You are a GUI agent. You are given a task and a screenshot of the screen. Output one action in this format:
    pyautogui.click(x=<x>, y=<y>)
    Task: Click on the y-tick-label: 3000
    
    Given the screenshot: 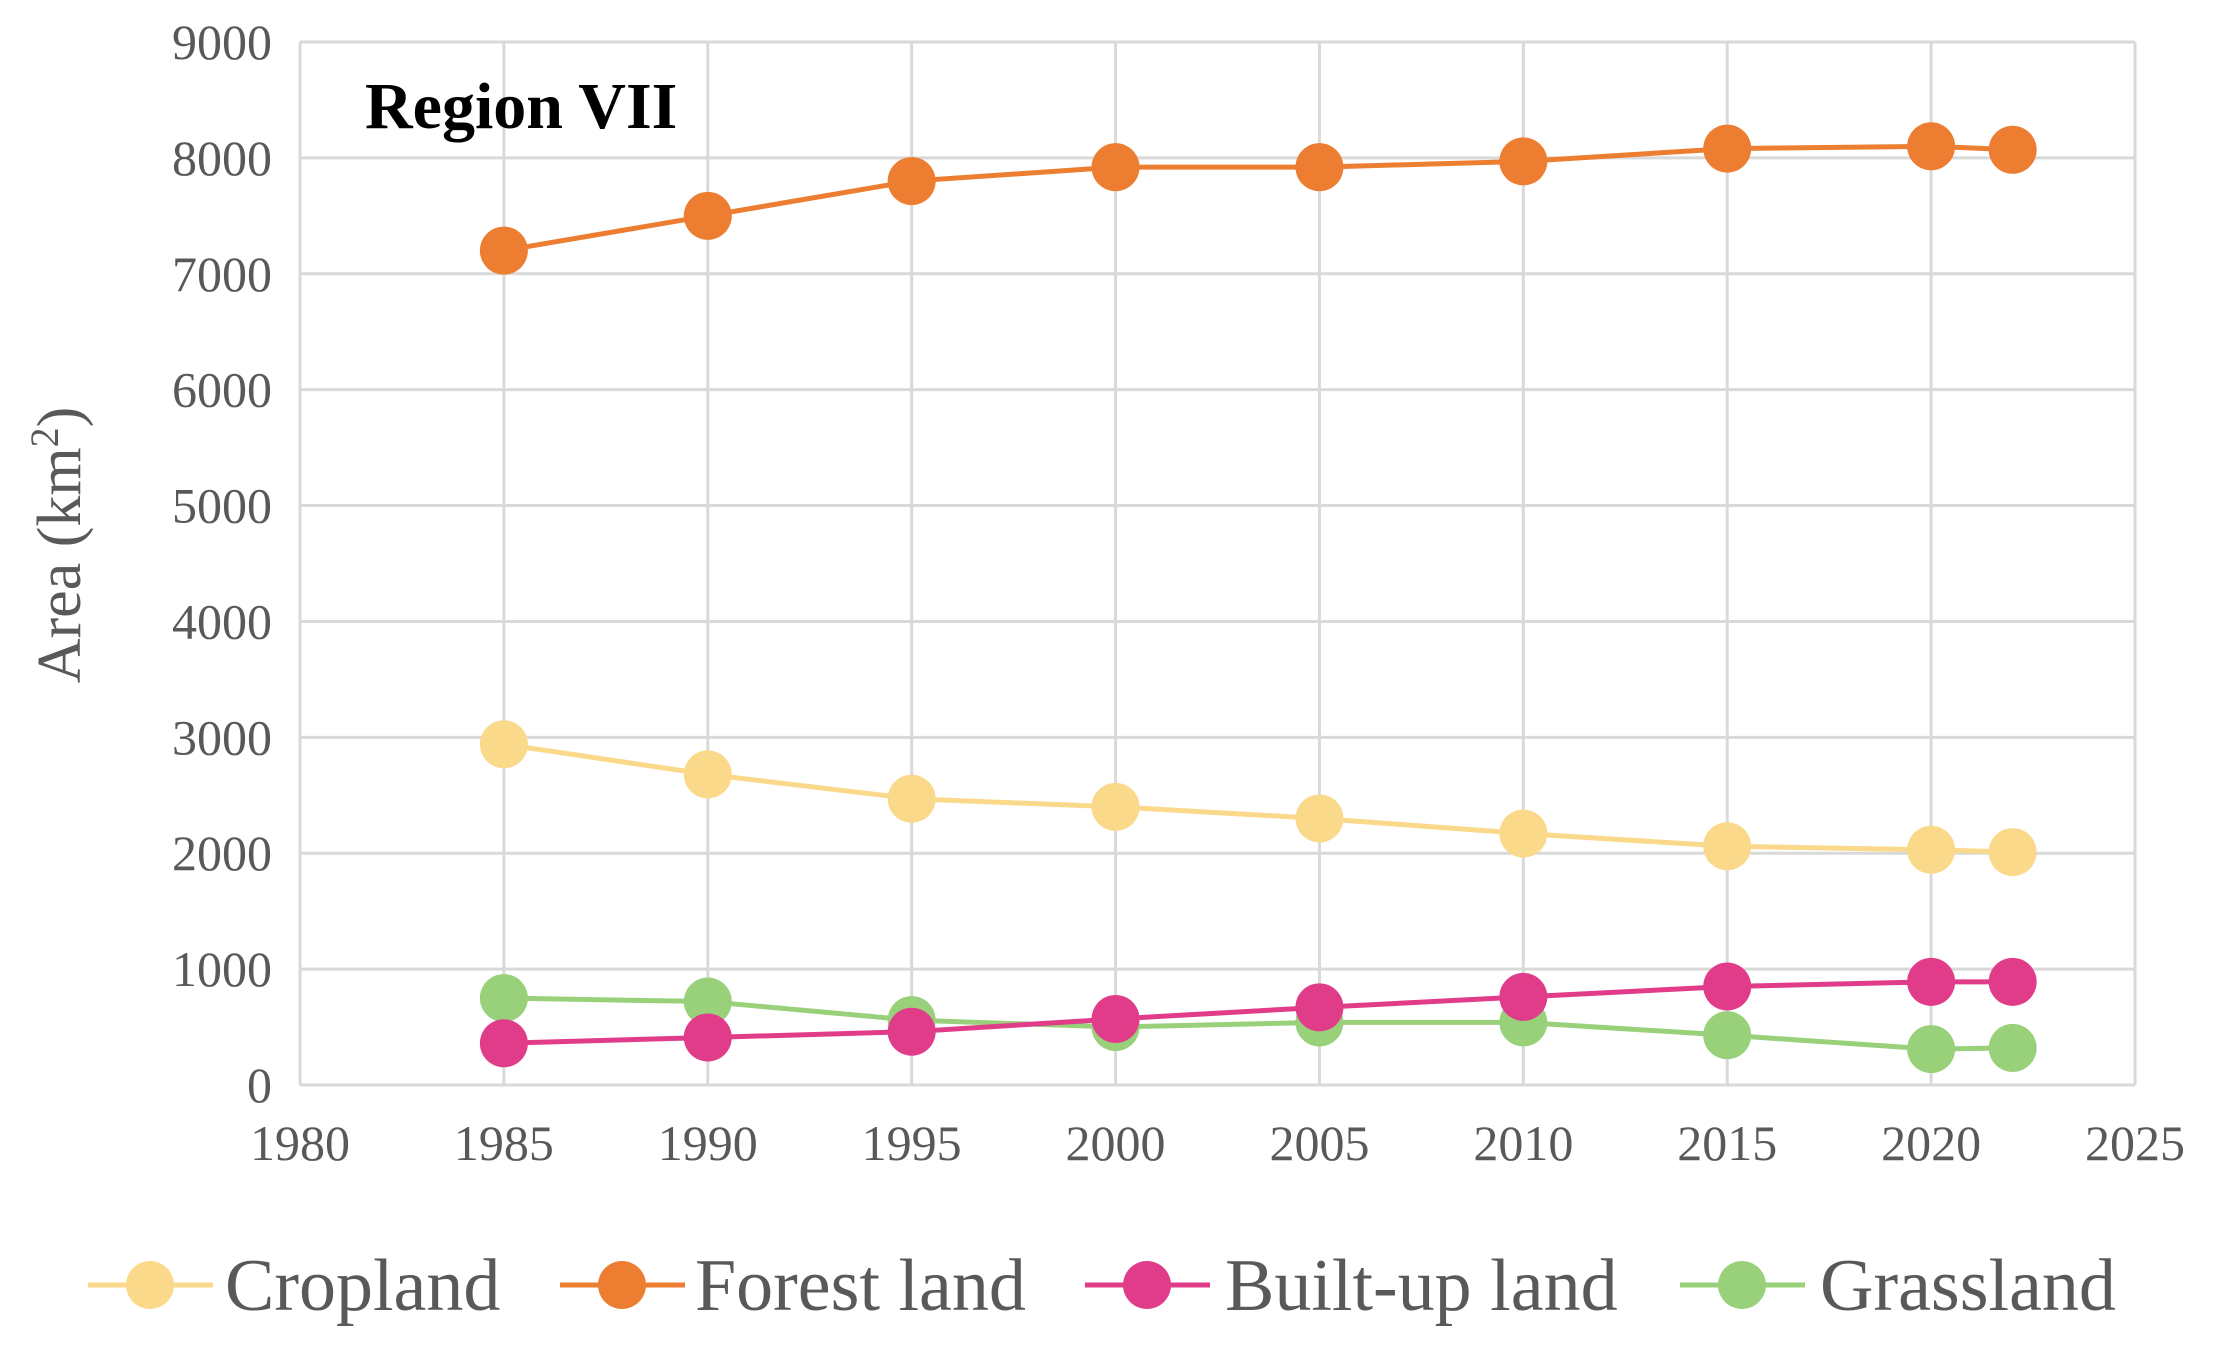 What is the action you would take?
    pyautogui.click(x=222, y=737)
    